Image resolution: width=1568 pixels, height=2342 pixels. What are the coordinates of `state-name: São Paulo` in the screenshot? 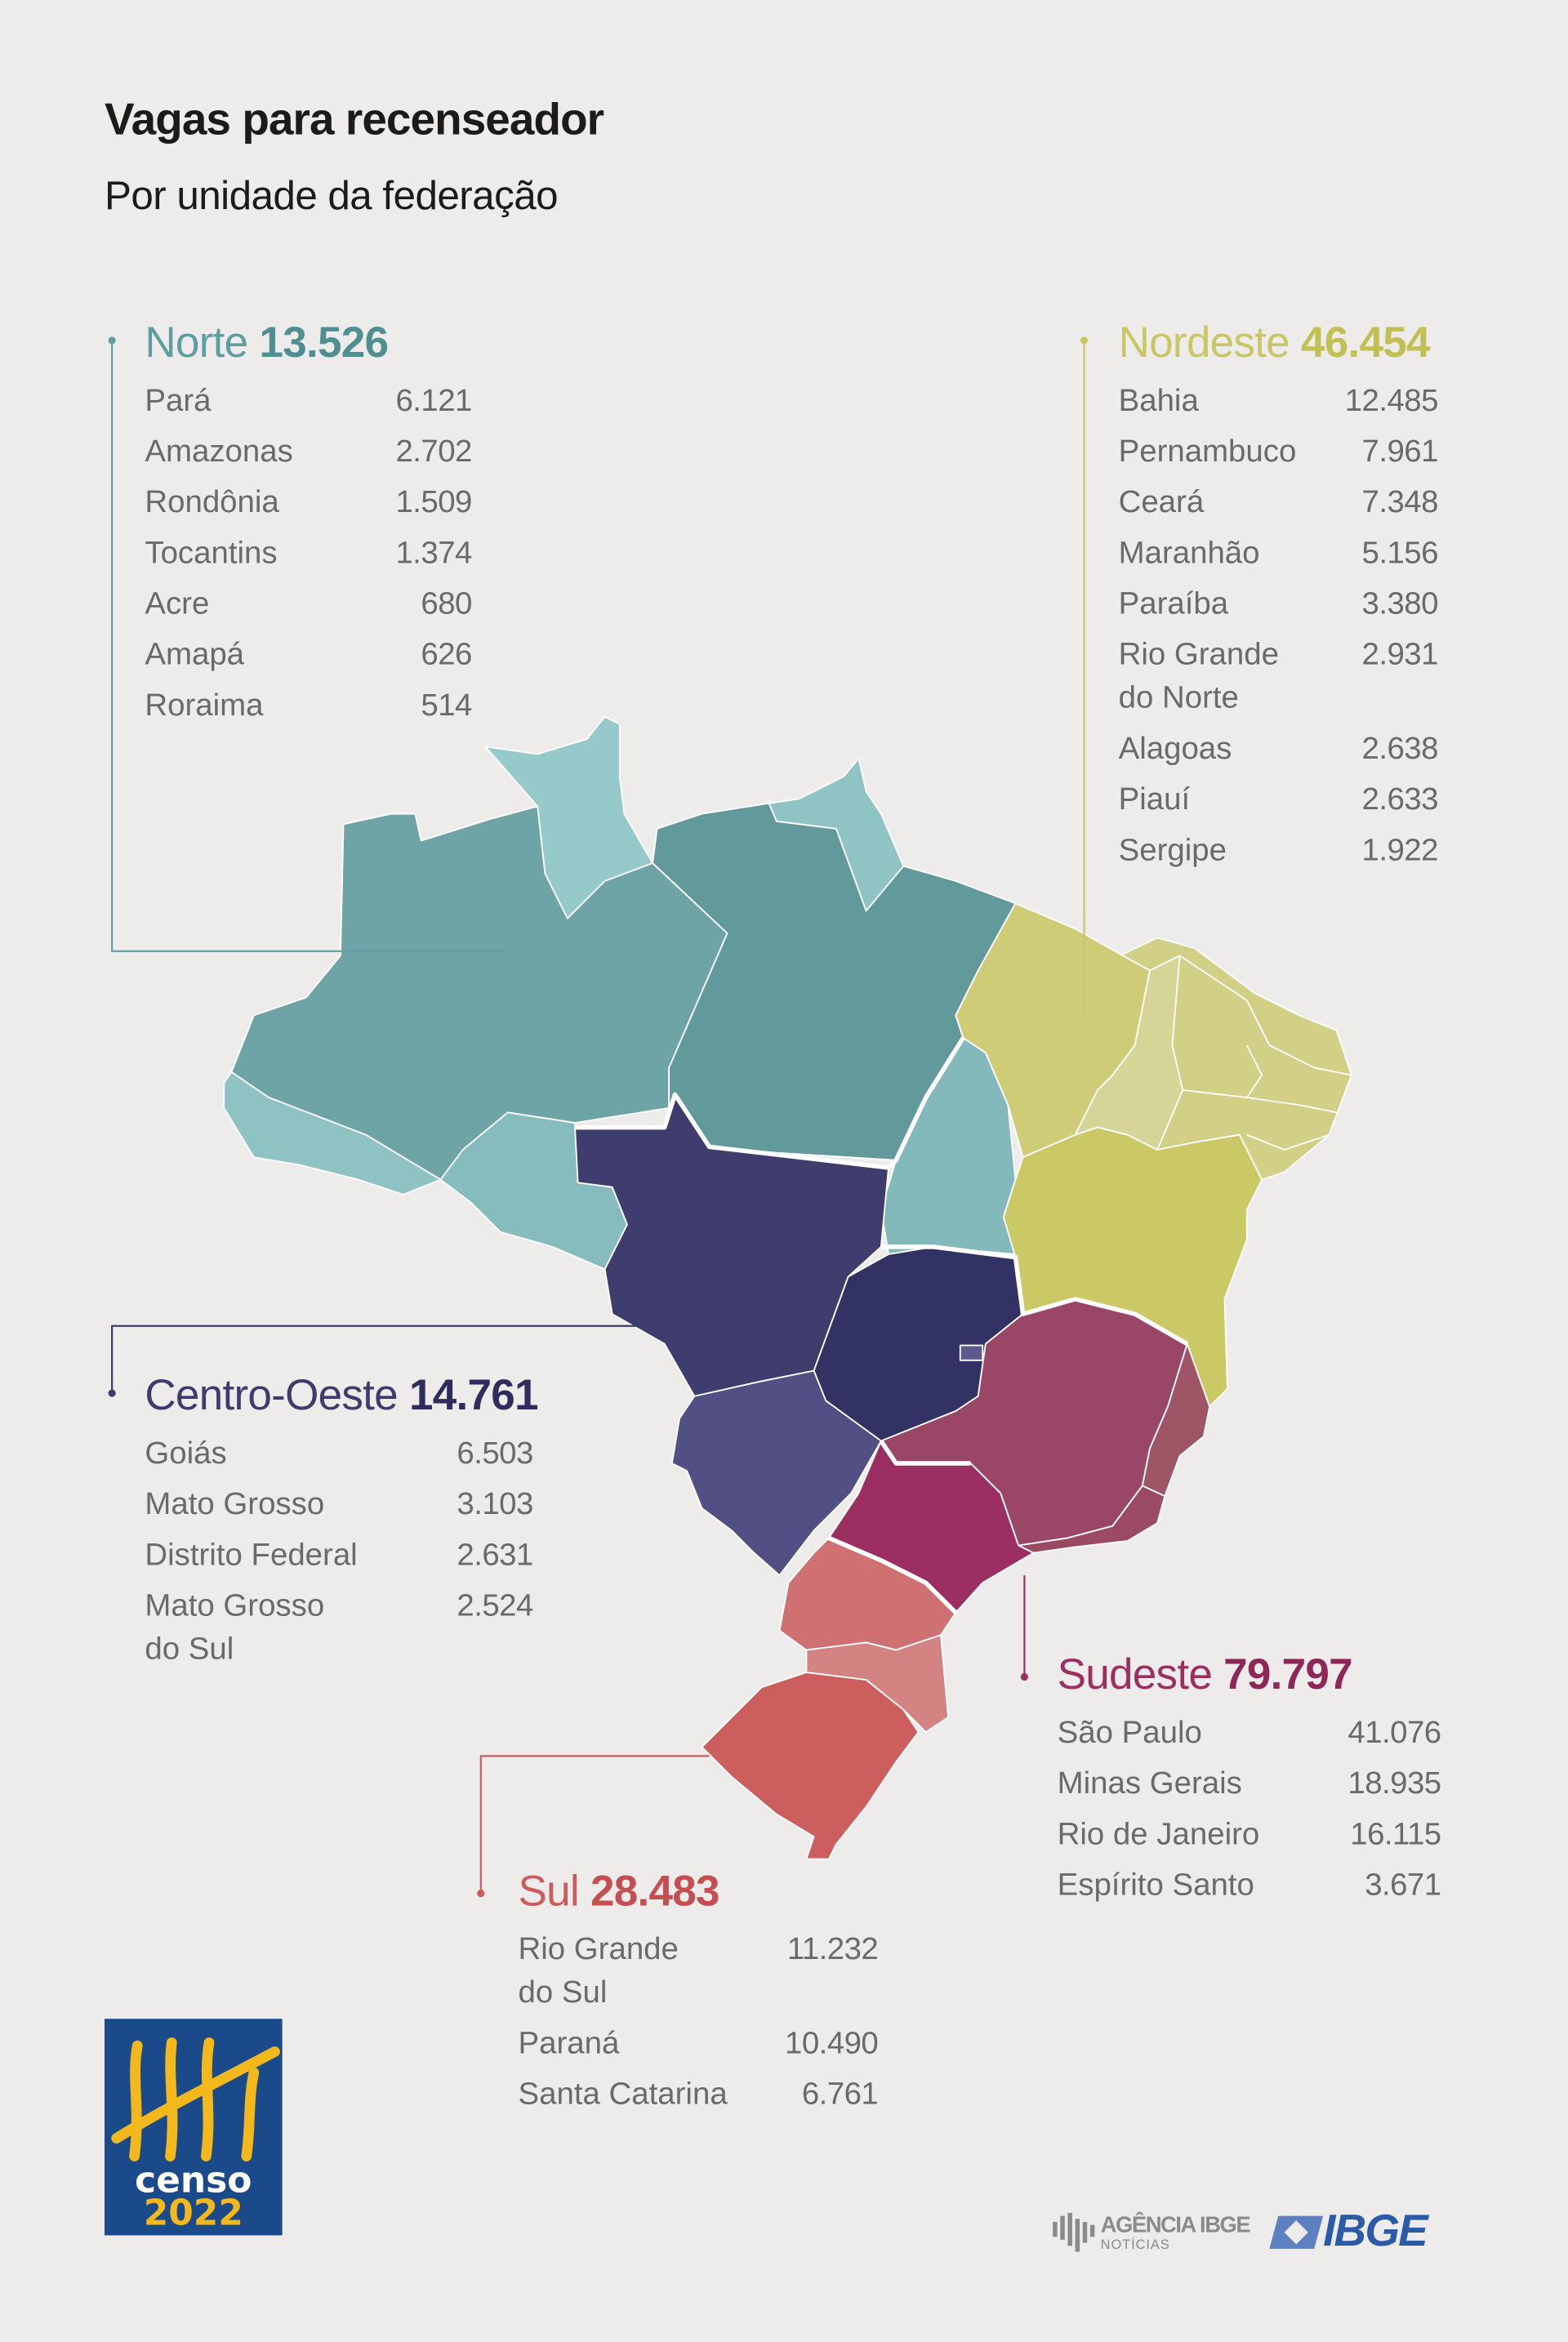 It's located at (1129, 1732).